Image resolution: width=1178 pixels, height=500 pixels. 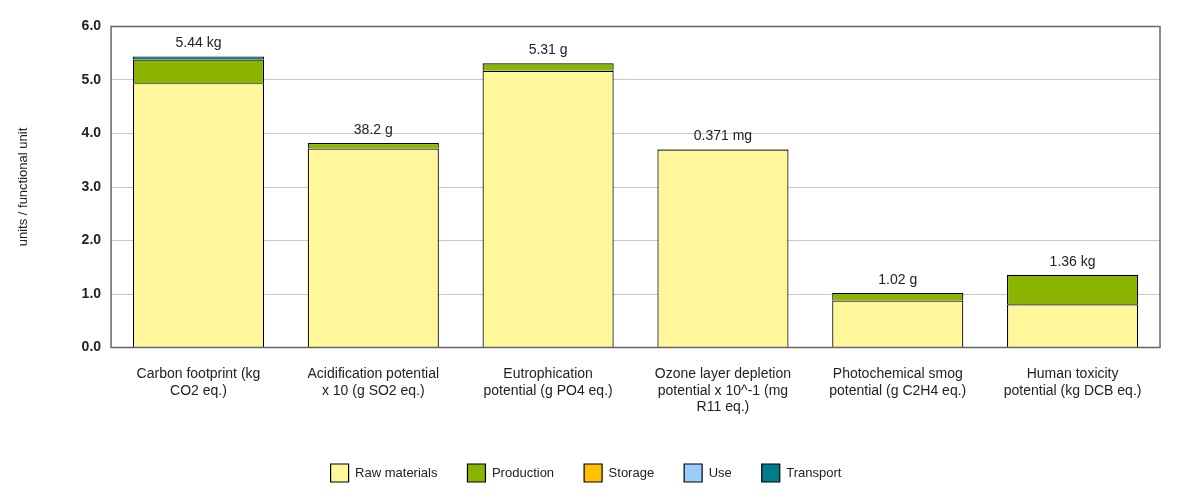 I want to click on y-tick-label: 5.0, so click(x=91, y=78).